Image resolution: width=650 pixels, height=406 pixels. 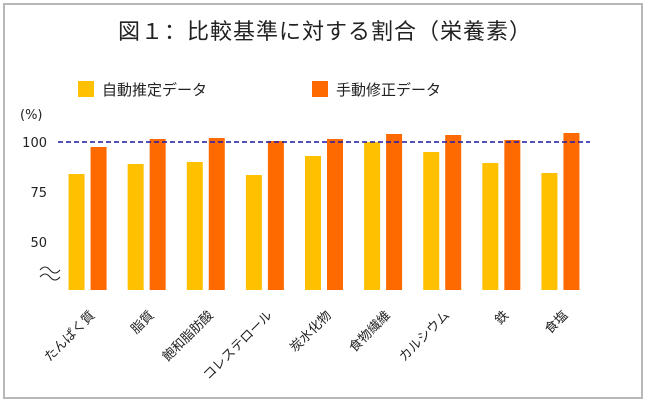 What do you see at coordinates (155, 89) in the screenshot?
I see `legend-label-auto: 自動推定データ` at bounding box center [155, 89].